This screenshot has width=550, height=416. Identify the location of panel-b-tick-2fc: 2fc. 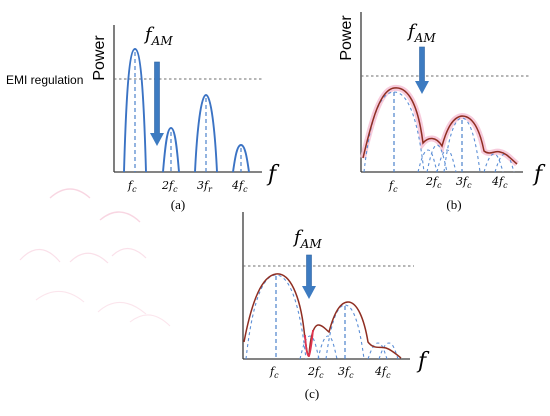
(433, 182).